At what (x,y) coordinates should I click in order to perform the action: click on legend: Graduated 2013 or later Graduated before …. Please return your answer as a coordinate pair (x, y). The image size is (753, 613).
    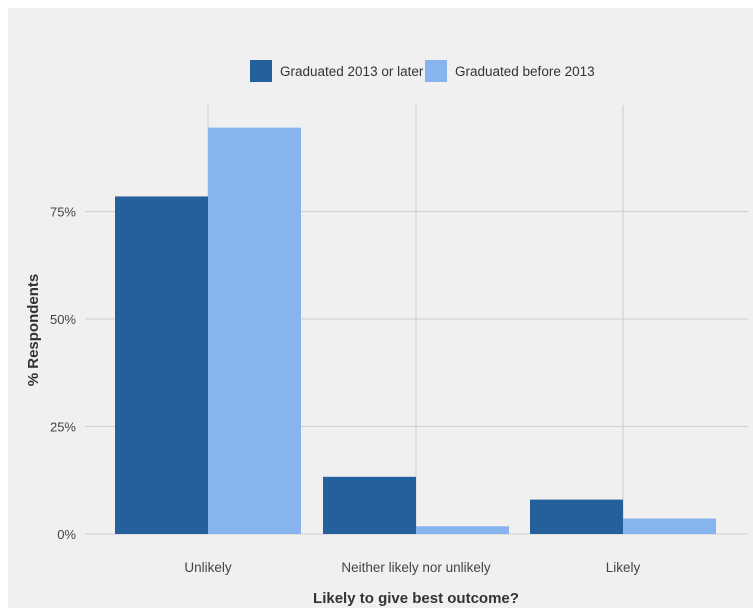
    Looking at the image, I should click on (422, 71).